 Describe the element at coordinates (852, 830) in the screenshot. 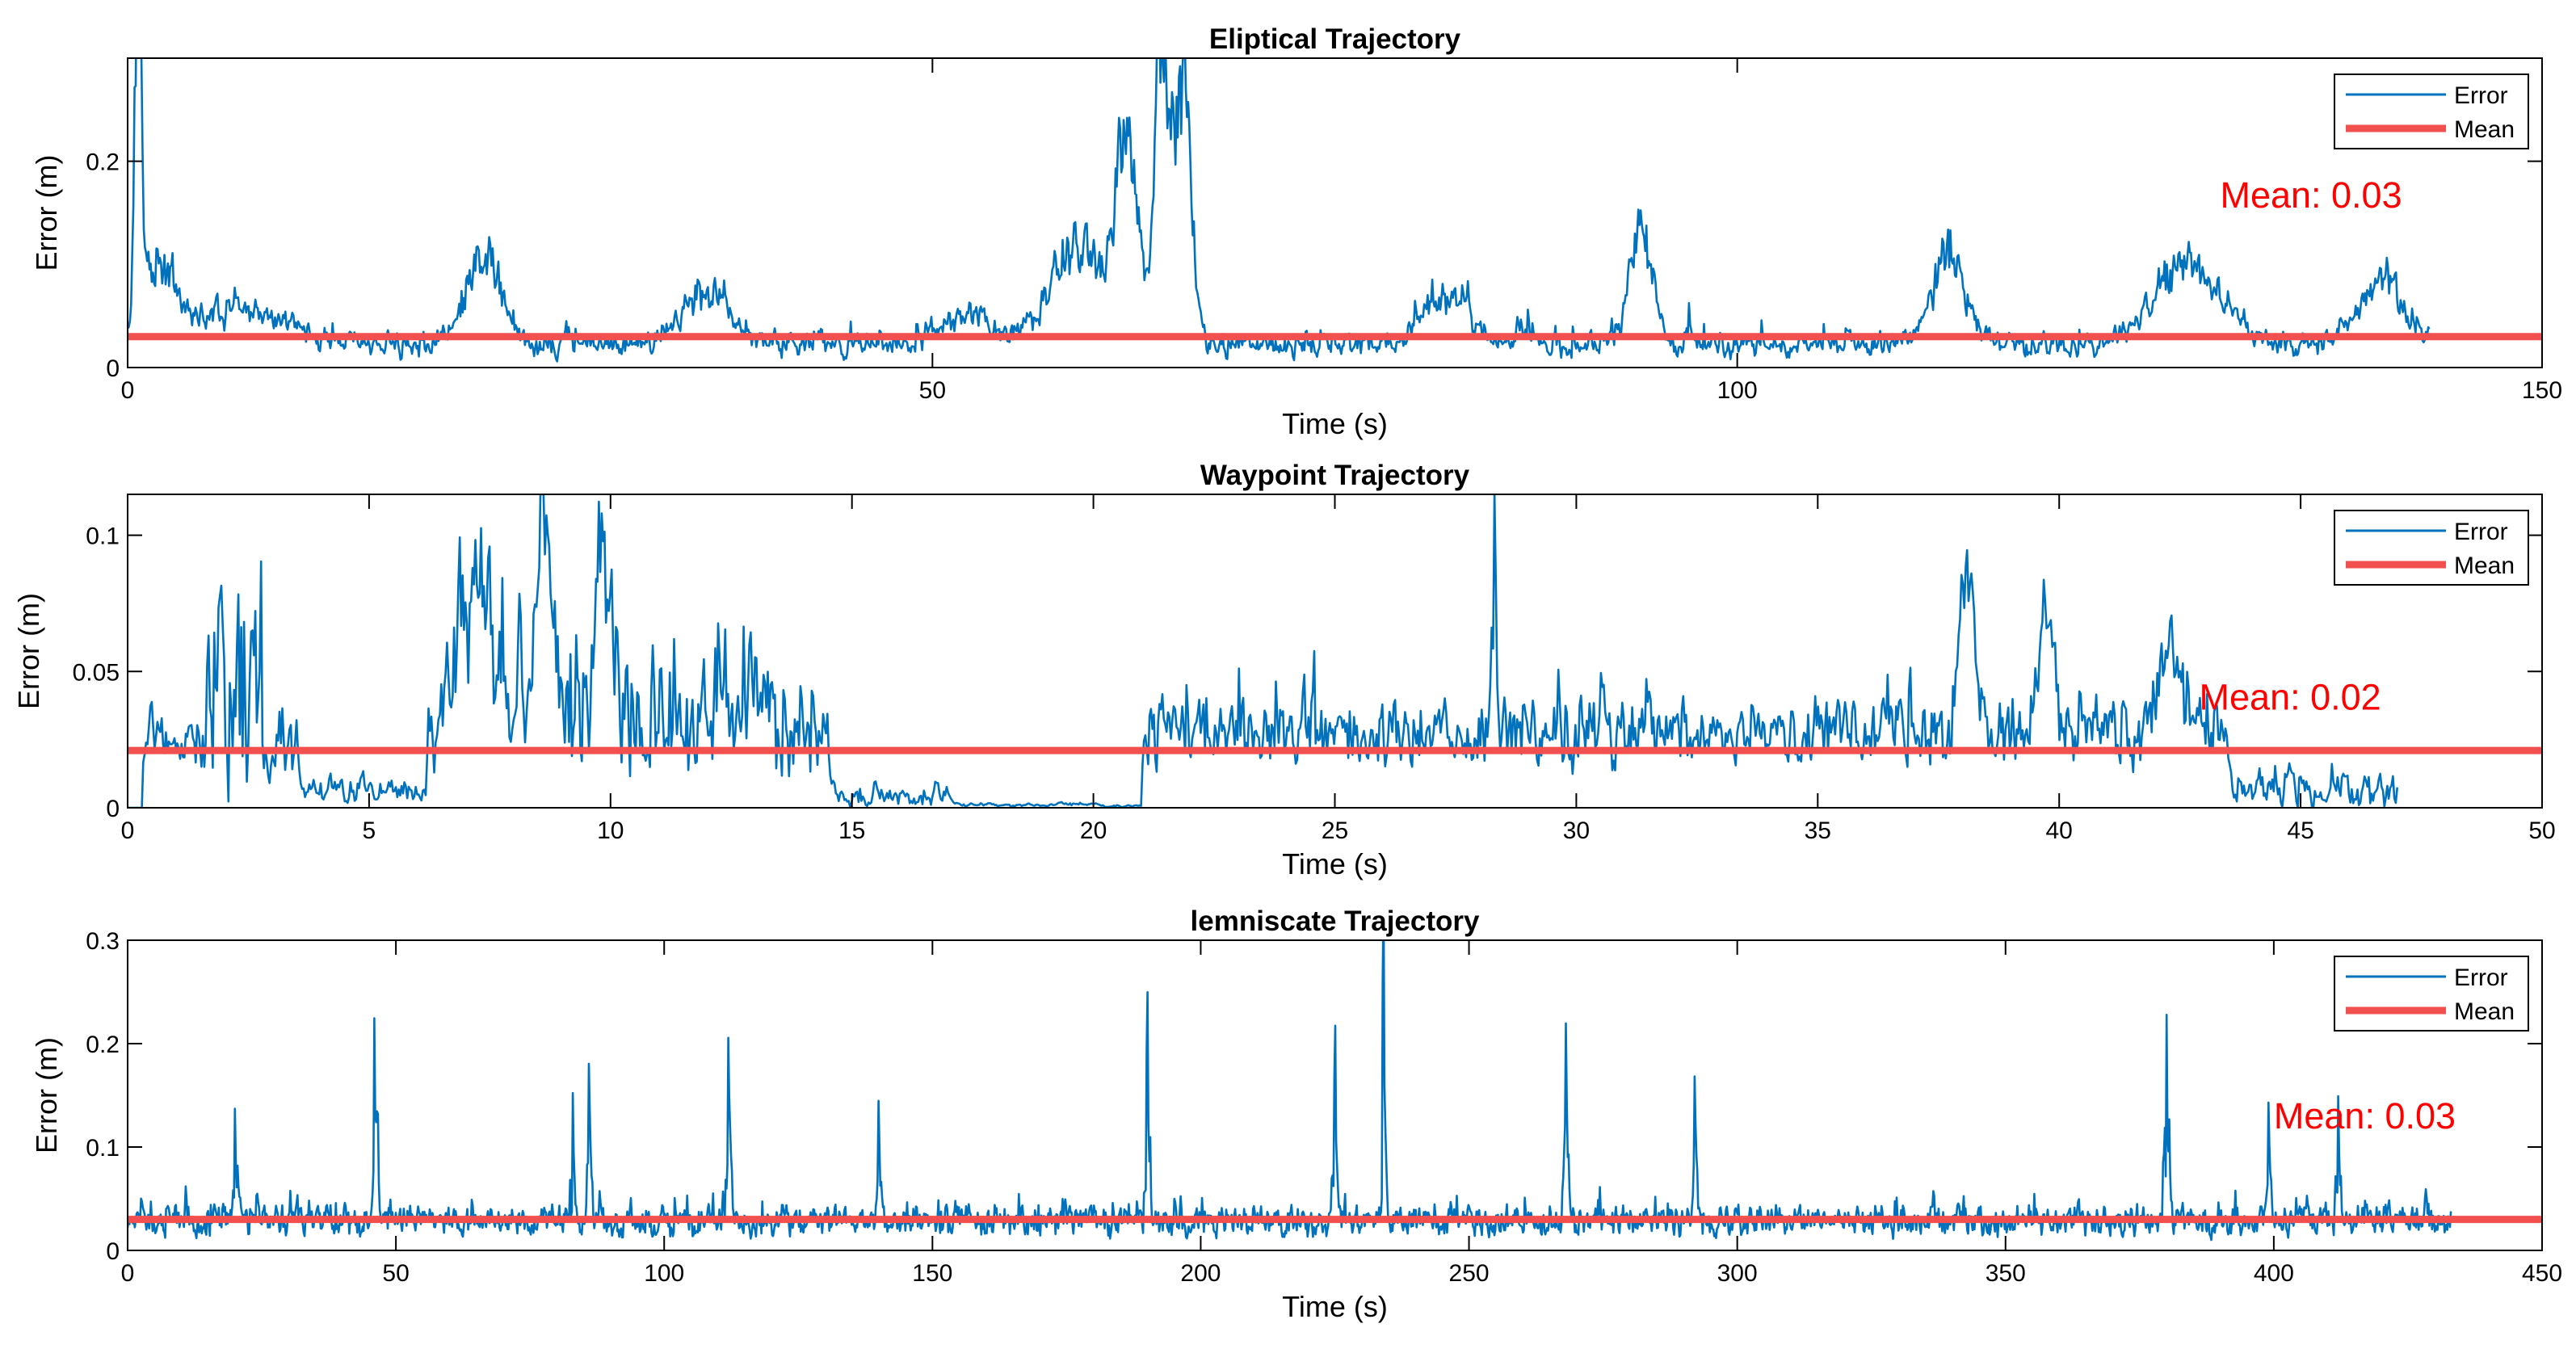

I see `x-tick-label: 15` at that location.